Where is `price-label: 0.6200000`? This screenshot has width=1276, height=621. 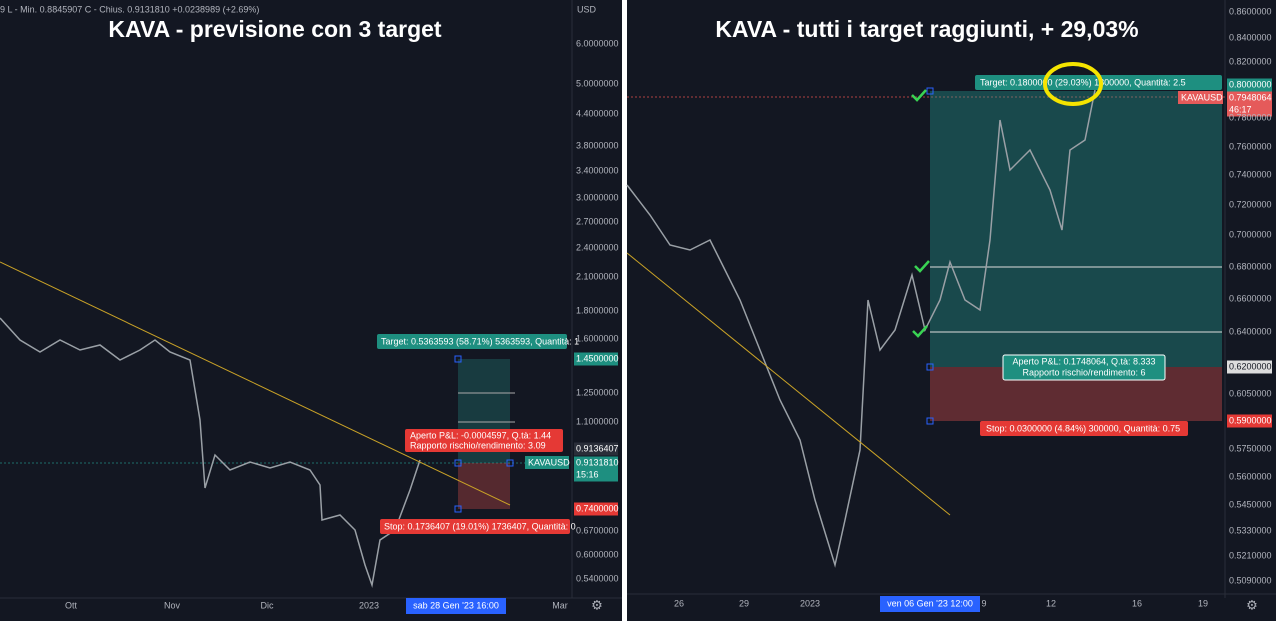 price-label: 0.6200000 is located at coordinates (1250, 366).